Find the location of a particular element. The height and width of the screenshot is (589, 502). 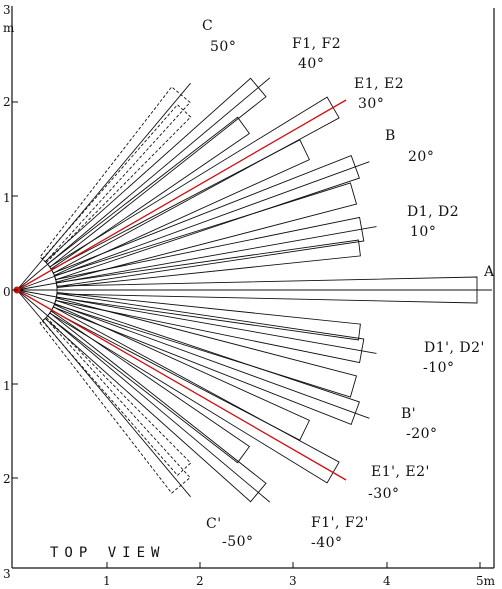

beam-axis-cp is located at coordinates (103, 393).